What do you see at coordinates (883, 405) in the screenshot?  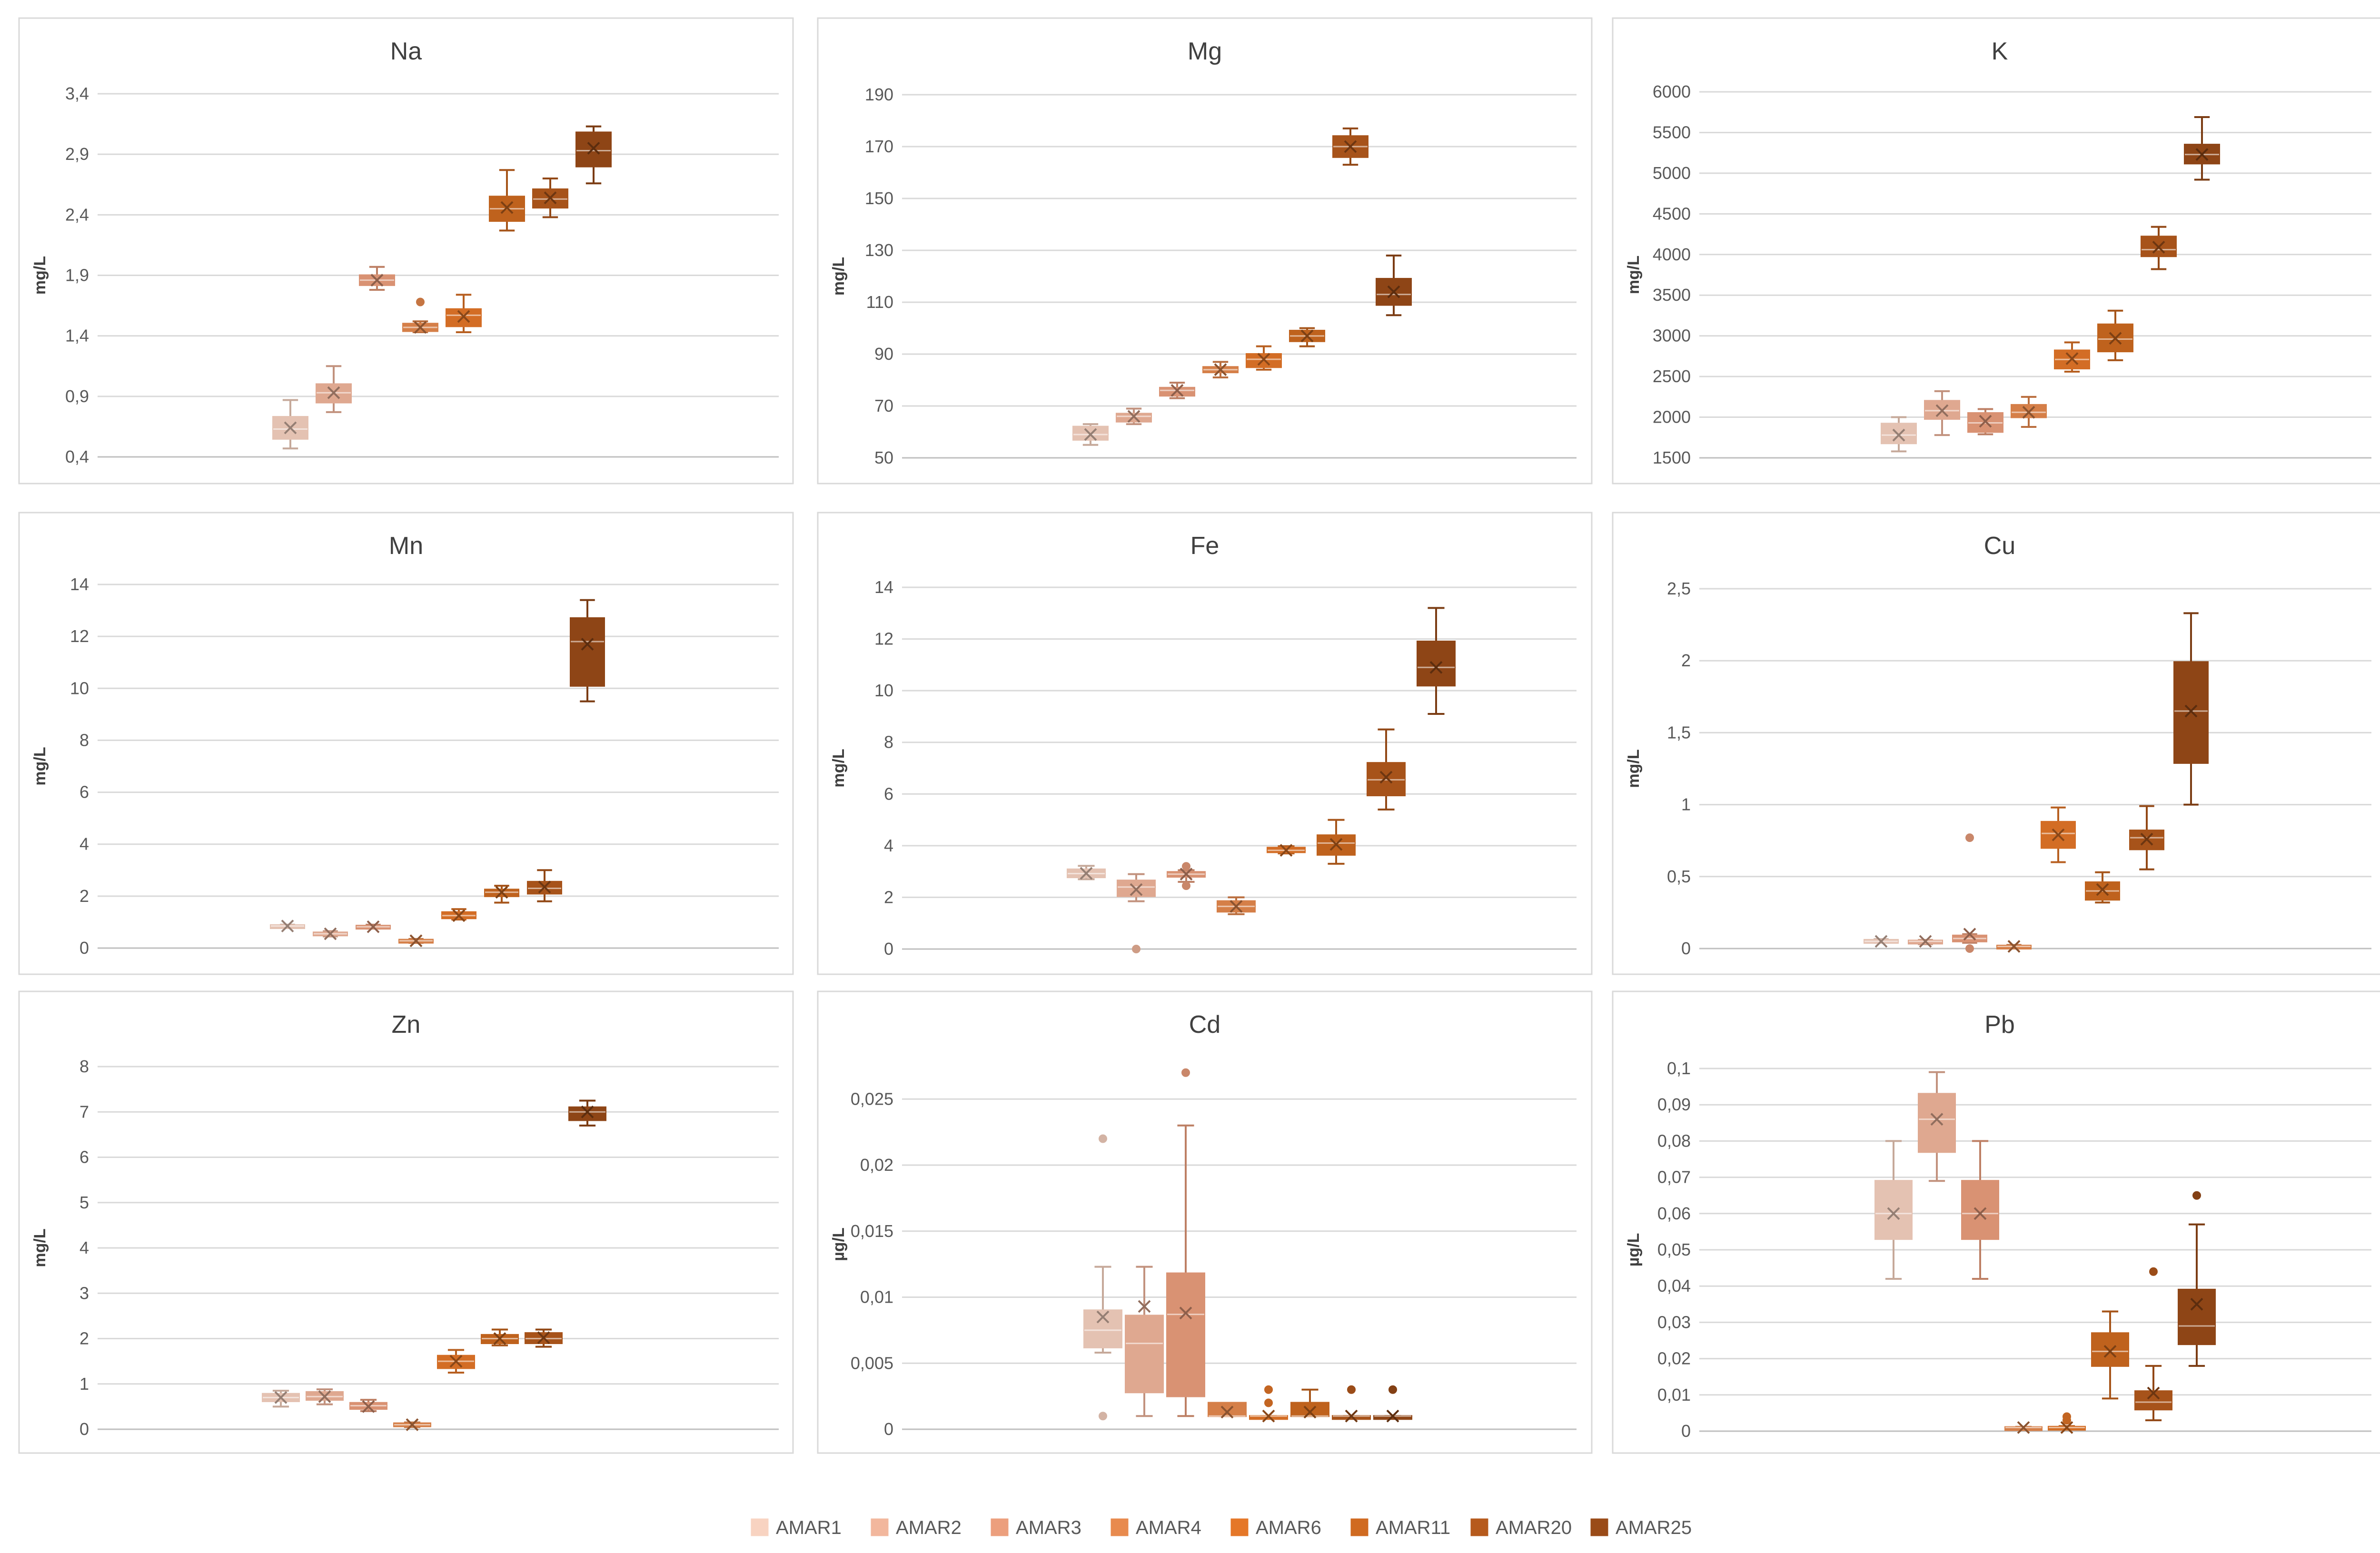 I see `y-tick-label: 70` at bounding box center [883, 405].